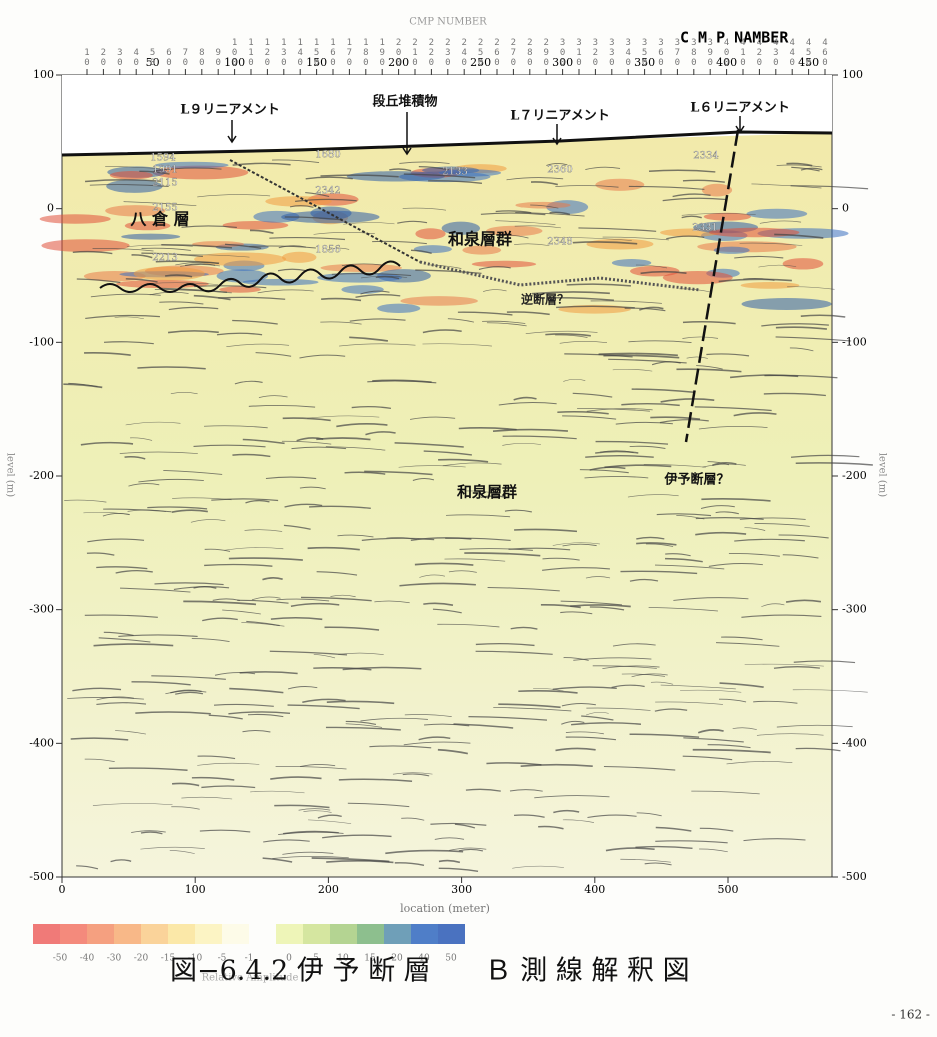 The width and height of the screenshot is (937, 1037). I want to click on cmp-digit: 20, so click(103, 58).